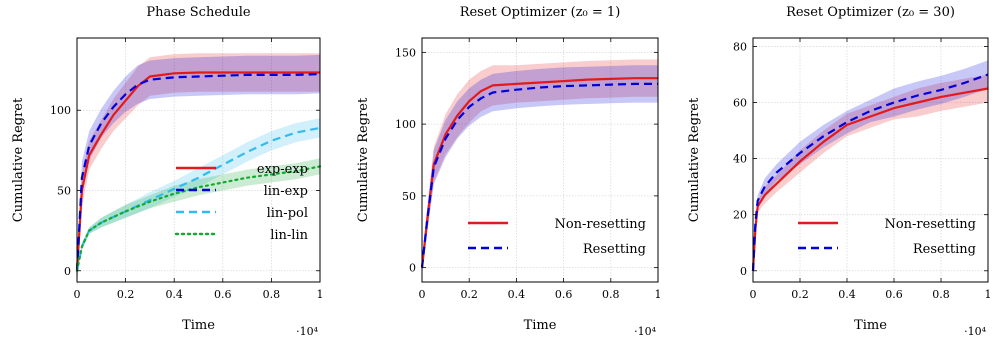 The height and width of the screenshot is (339, 994). I want to click on chart-title: Reset Optimizer (z₀ = 30), so click(870, 12).